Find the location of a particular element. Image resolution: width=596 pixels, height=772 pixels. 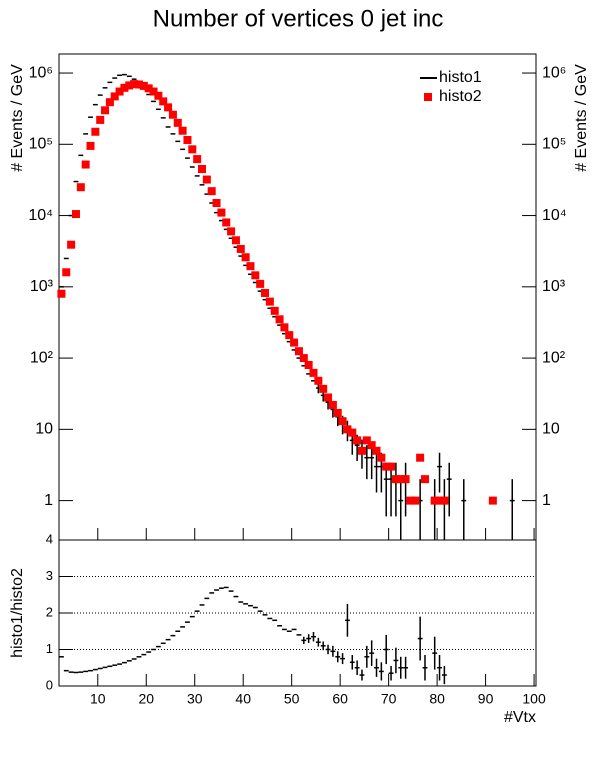

chart-title: Number of vertices 0 jet inc is located at coordinates (298, 18).